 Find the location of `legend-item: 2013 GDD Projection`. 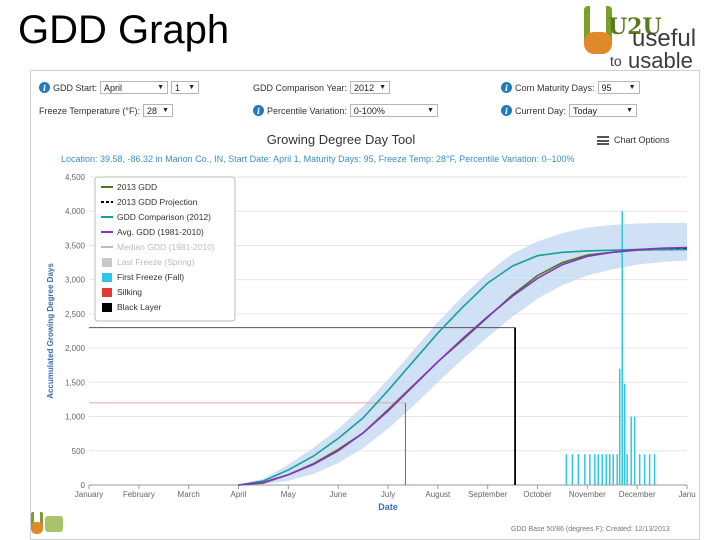

legend-item: 2013 GDD Projection is located at coordinates (149, 202).